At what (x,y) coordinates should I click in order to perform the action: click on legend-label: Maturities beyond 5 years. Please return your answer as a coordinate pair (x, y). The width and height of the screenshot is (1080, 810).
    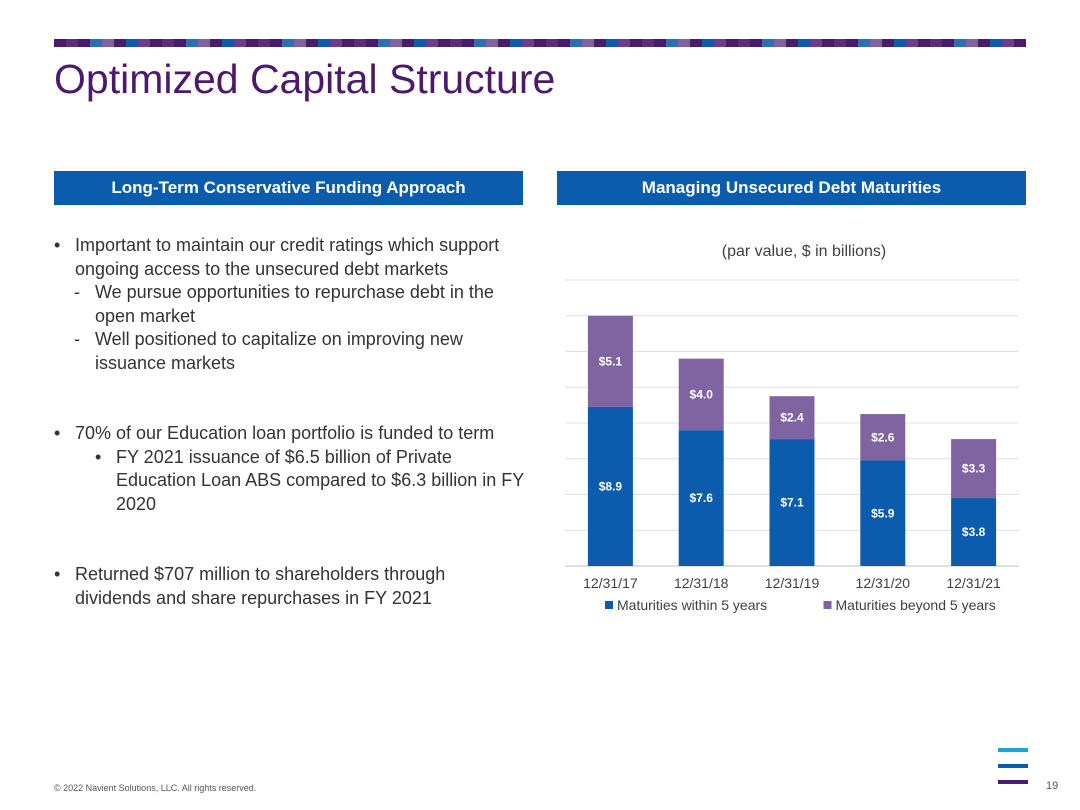
    Looking at the image, I should click on (916, 605).